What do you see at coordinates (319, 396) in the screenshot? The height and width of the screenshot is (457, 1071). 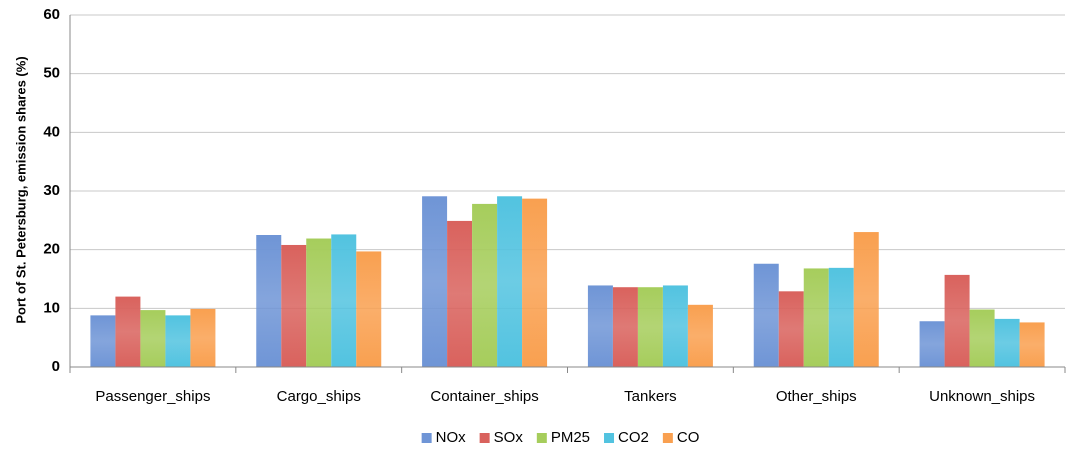 I see `x-tick-label: Cargo_ships` at bounding box center [319, 396].